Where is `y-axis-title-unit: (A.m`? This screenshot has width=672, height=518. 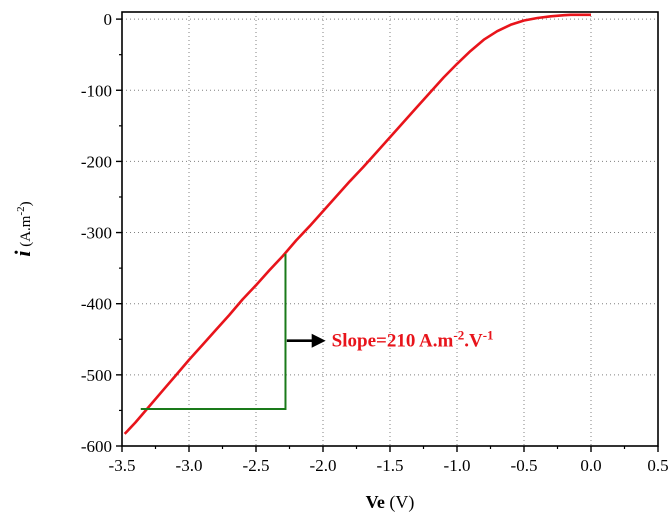 y-axis-title-unit: (A.m is located at coordinates (26, 232).